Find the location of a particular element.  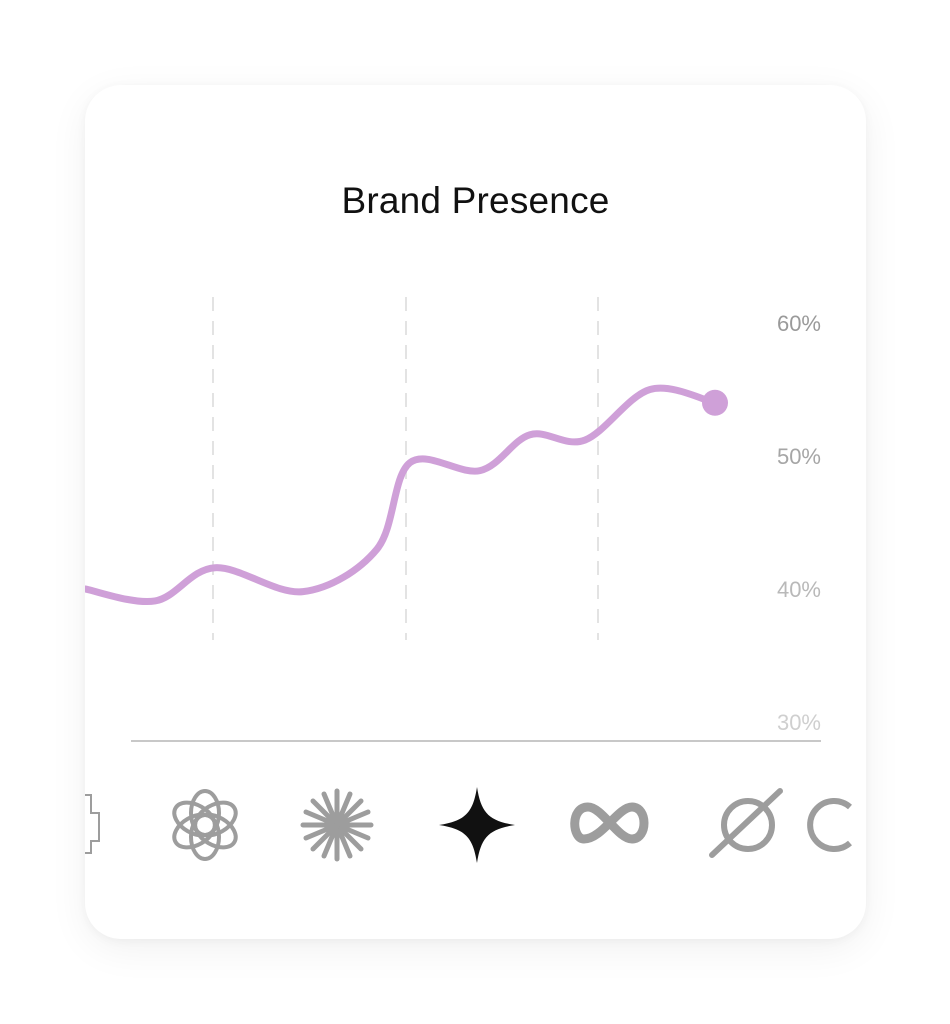

meta-infinity-icon is located at coordinates (609, 823).